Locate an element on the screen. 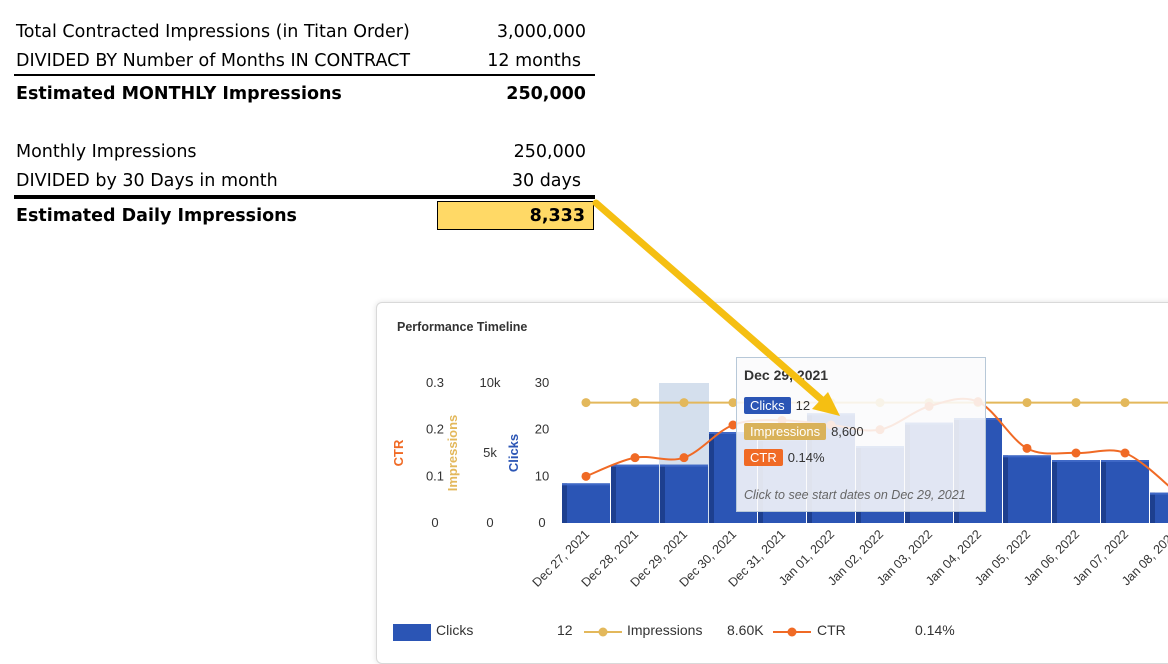 The image size is (1168, 664). calc-value-days: 30 days is located at coordinates (546, 181).